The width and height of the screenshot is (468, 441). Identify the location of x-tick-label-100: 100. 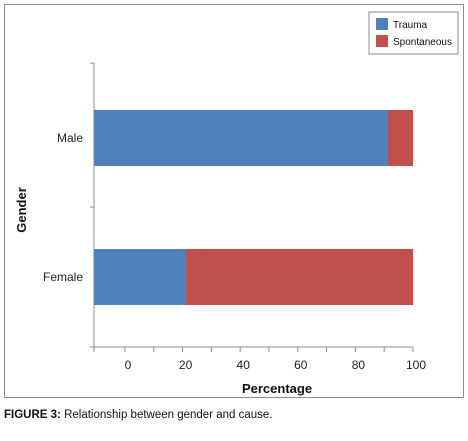
(416, 365).